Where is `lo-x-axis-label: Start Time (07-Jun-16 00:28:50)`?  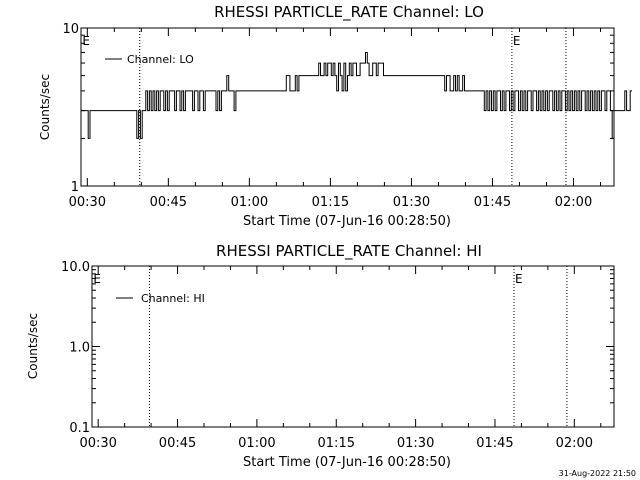 lo-x-axis-label: Start Time (07-Jun-16 00:28:50) is located at coordinates (347, 221).